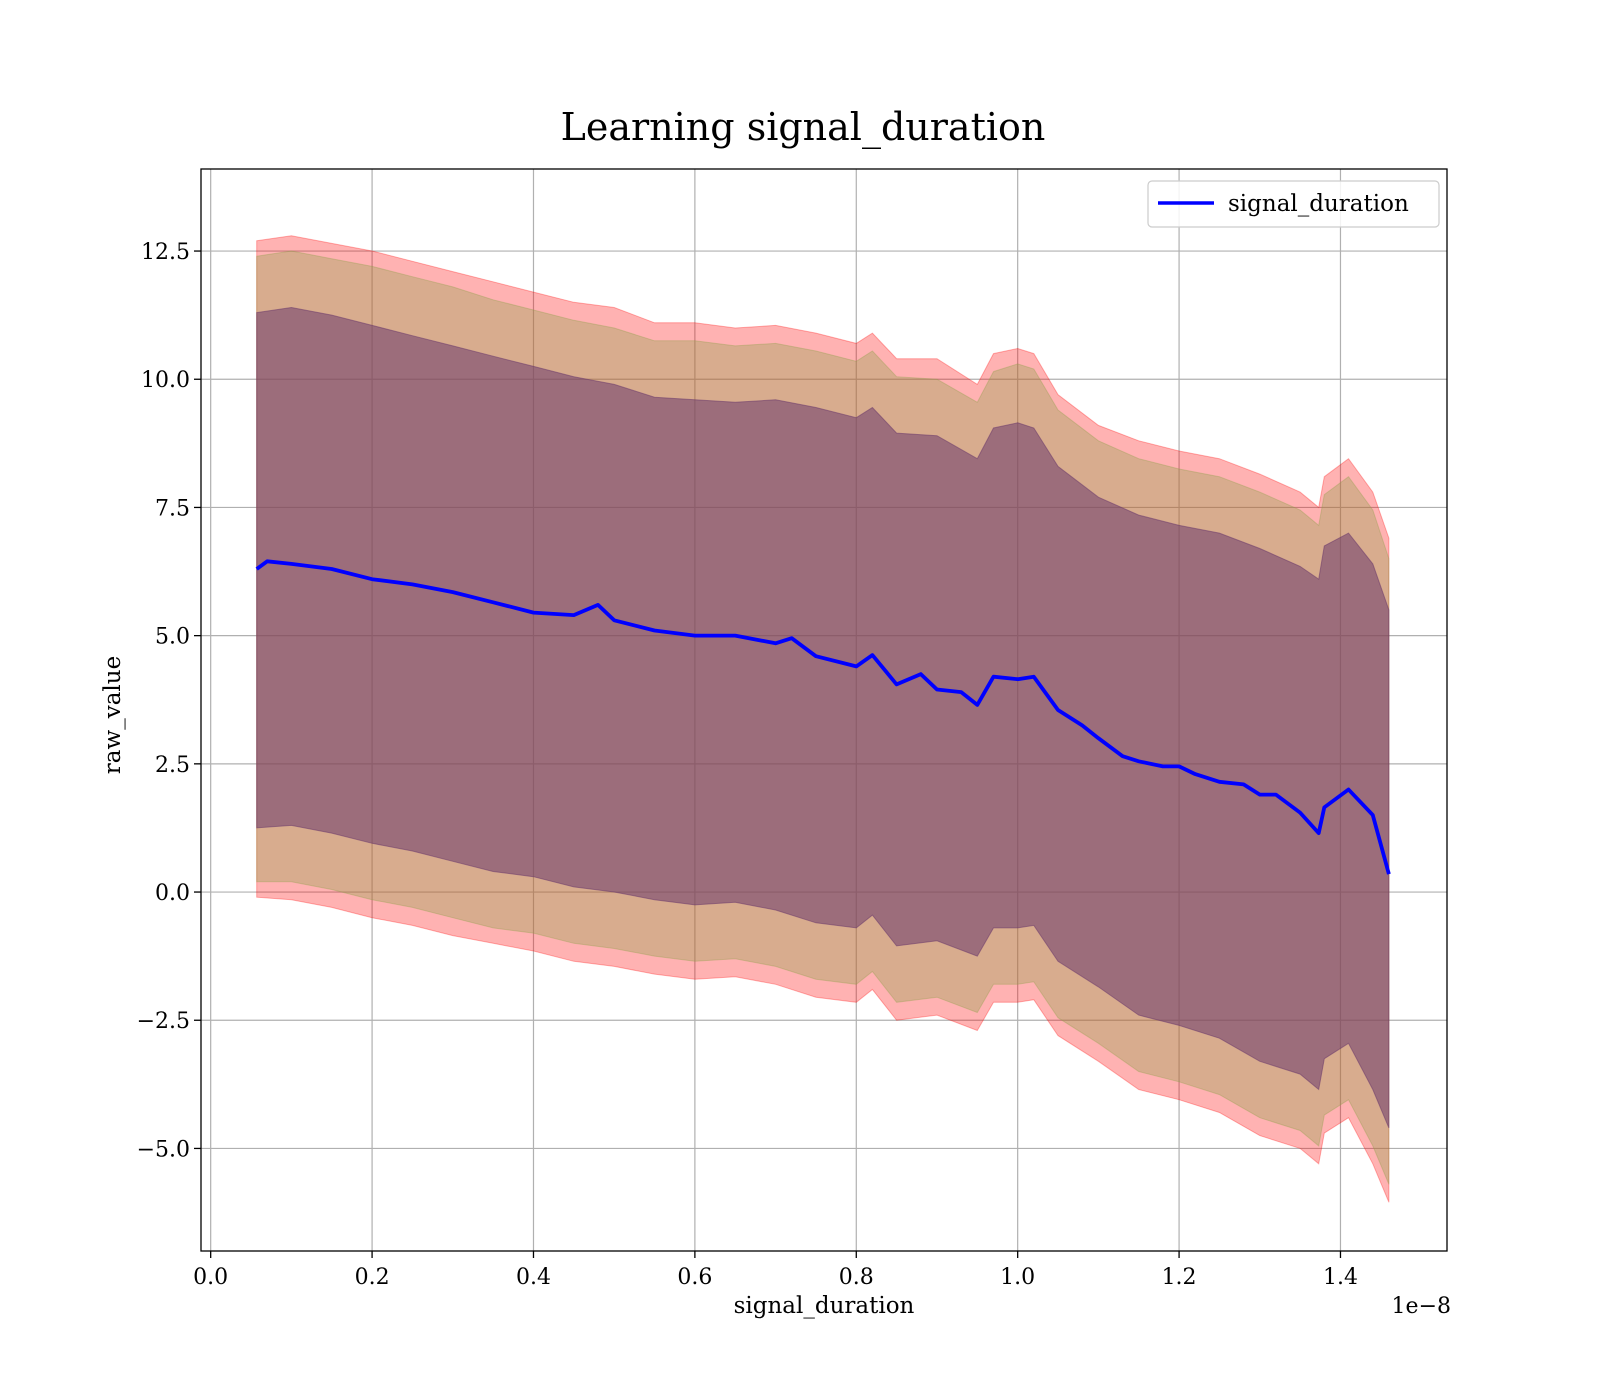 Image resolution: width=1600 pixels, height=1400 pixels. Describe the element at coordinates (163, 1021) in the screenshot. I see `y-tick-label: −2.5` at that location.